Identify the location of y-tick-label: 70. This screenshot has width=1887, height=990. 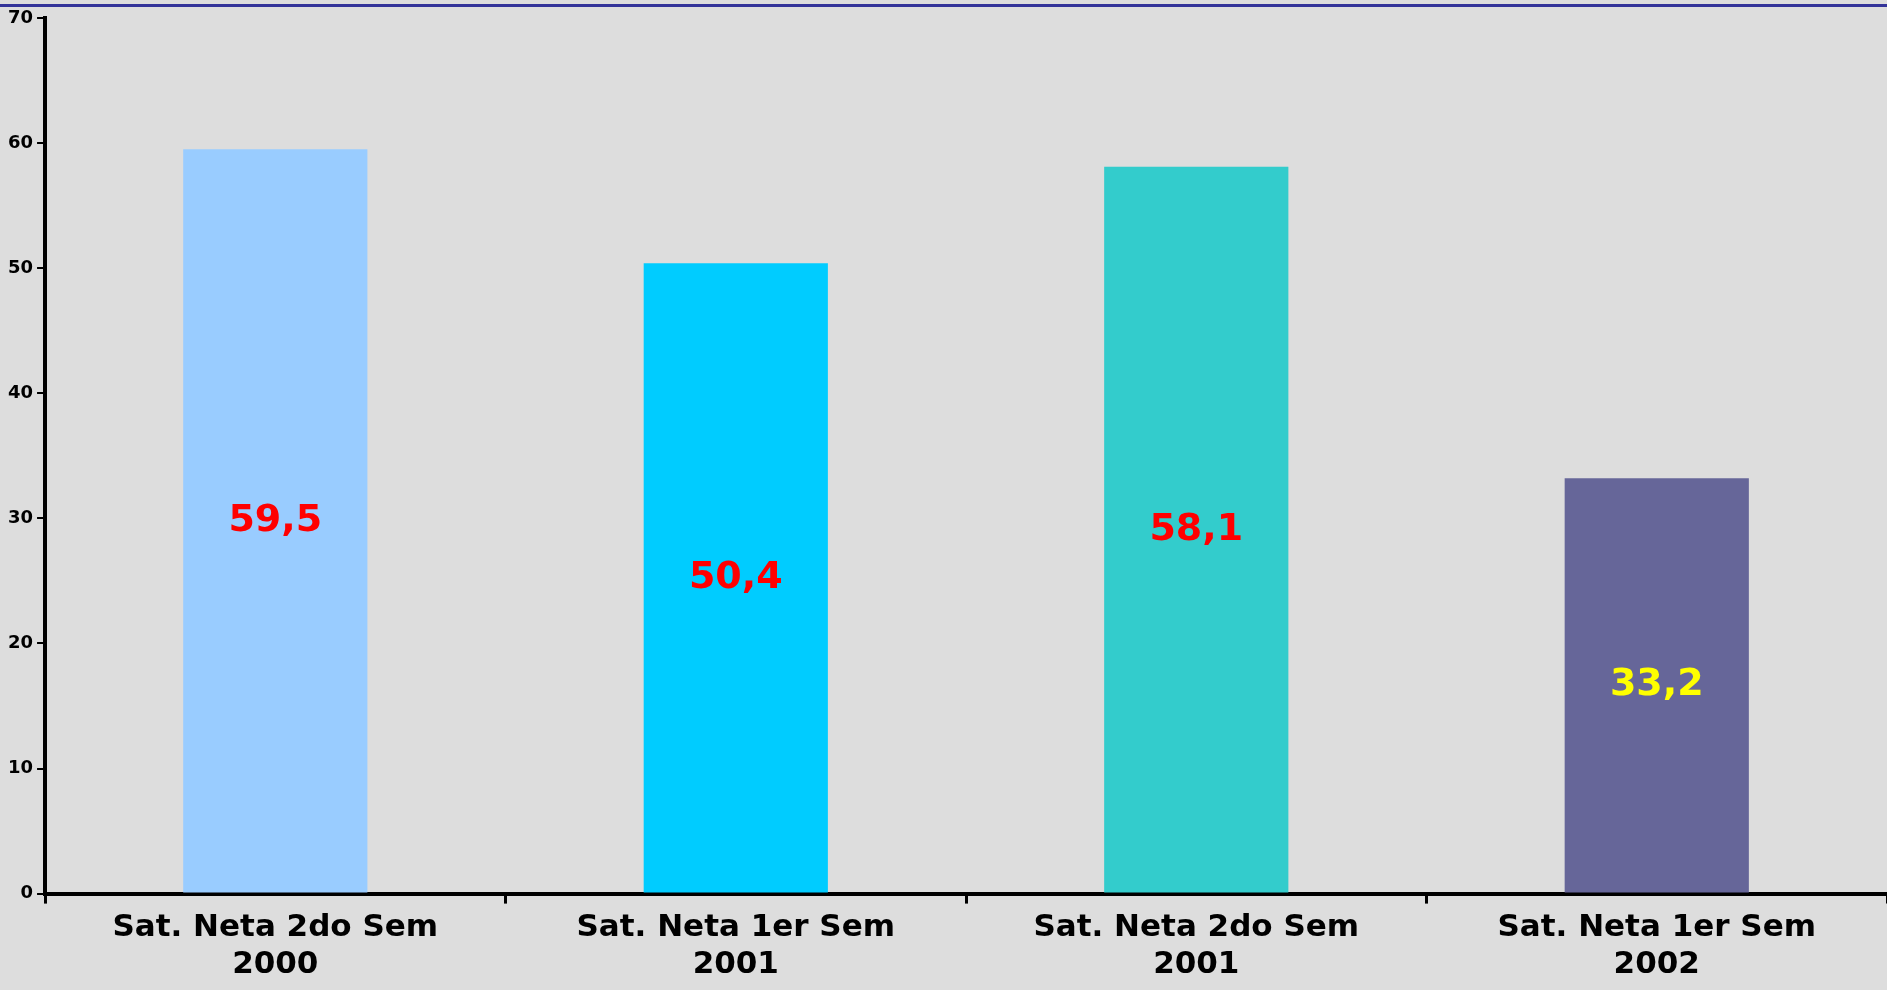
(20, 16).